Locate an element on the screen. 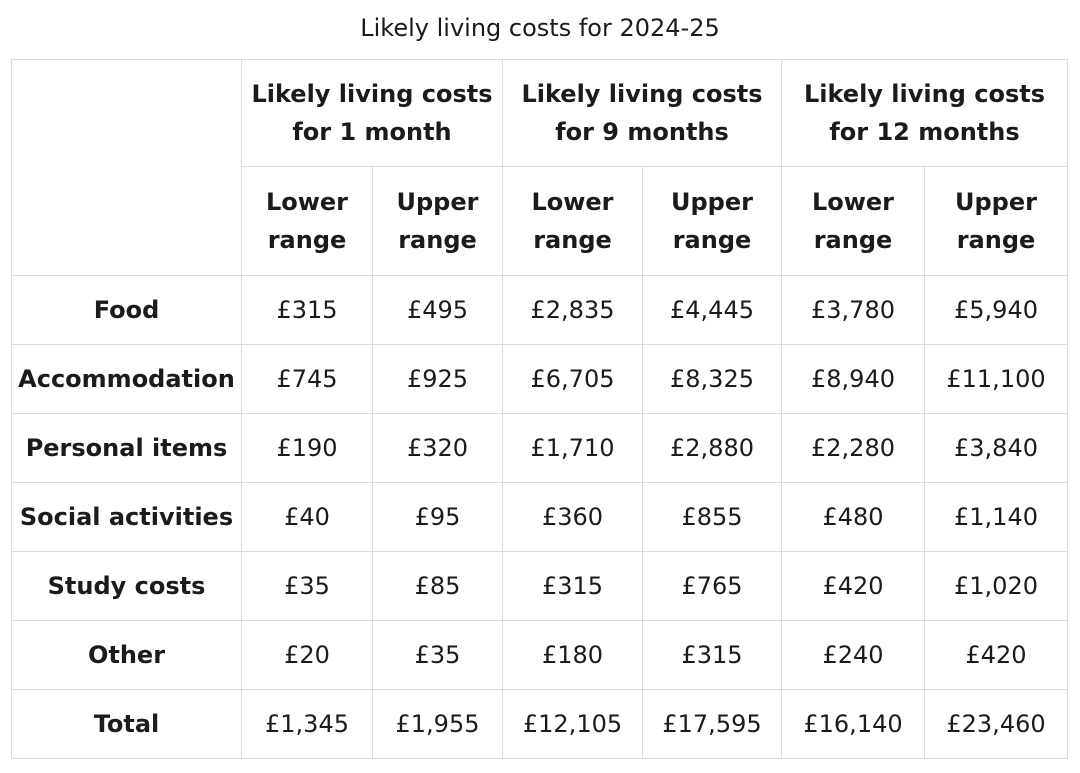 The width and height of the screenshot is (1080, 773). row-label: Other is located at coordinates (126, 655).